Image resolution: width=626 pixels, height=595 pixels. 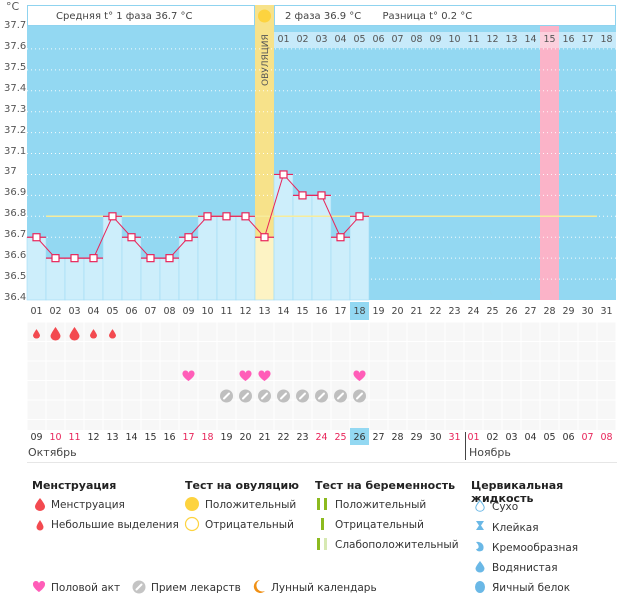 I want to click on x-tick-label: 09, so click(x=188, y=311).